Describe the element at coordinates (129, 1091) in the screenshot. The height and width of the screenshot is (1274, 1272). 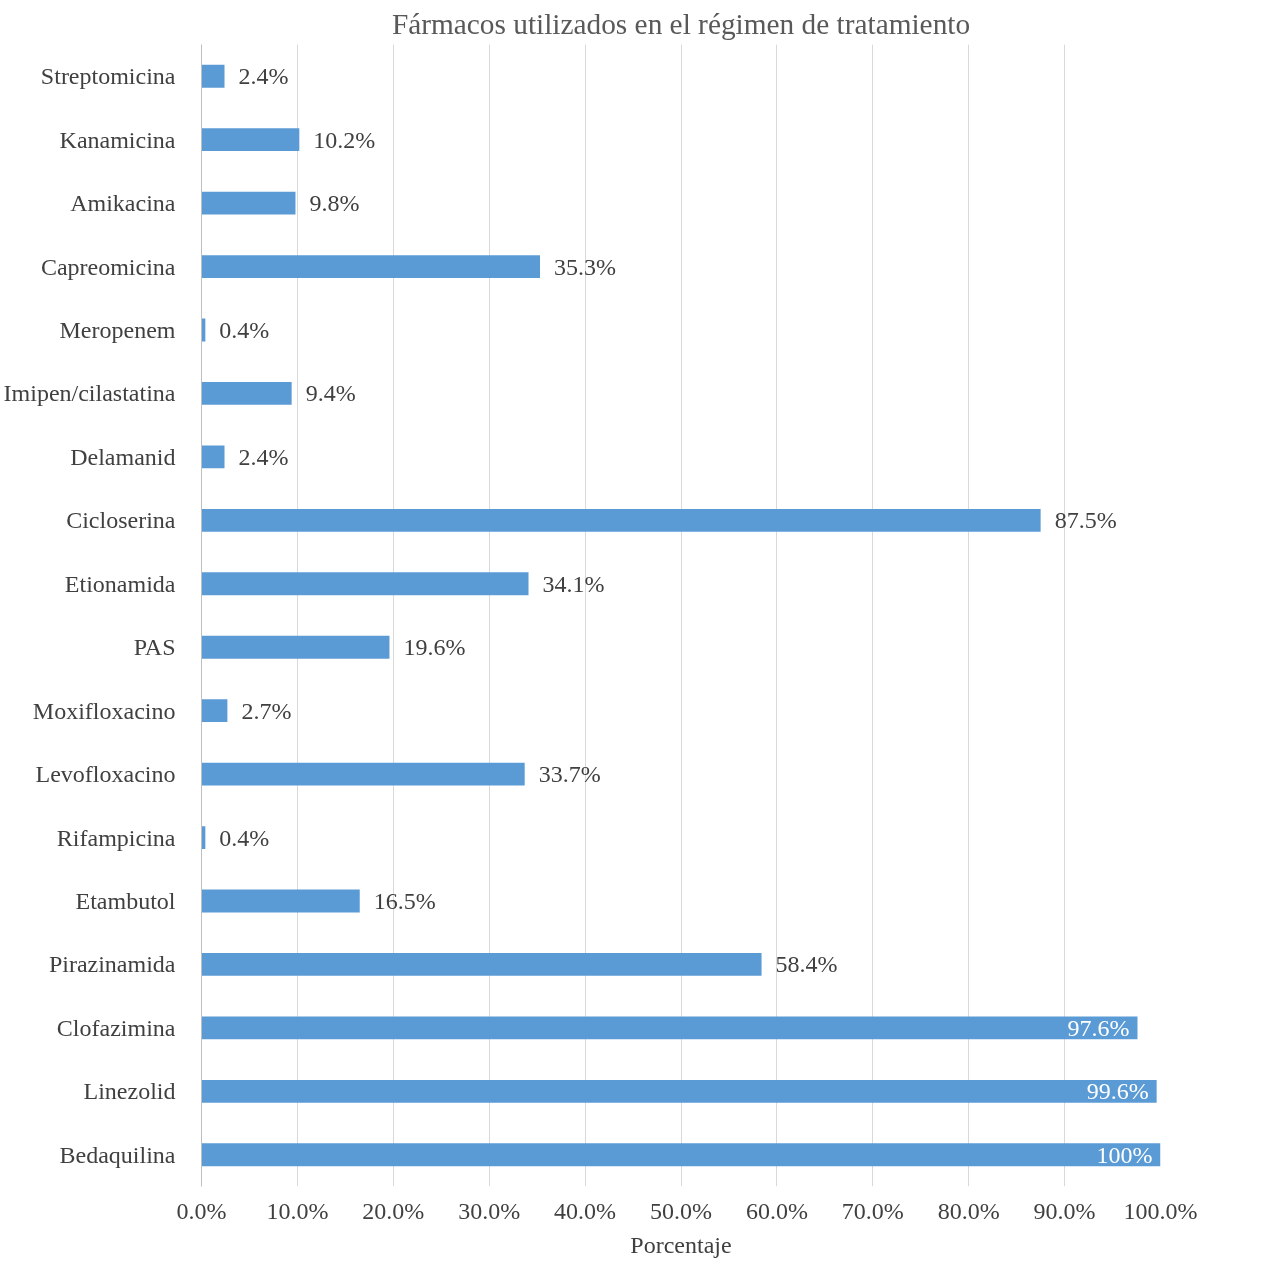
I see `y-tick-label: Linezolid` at that location.